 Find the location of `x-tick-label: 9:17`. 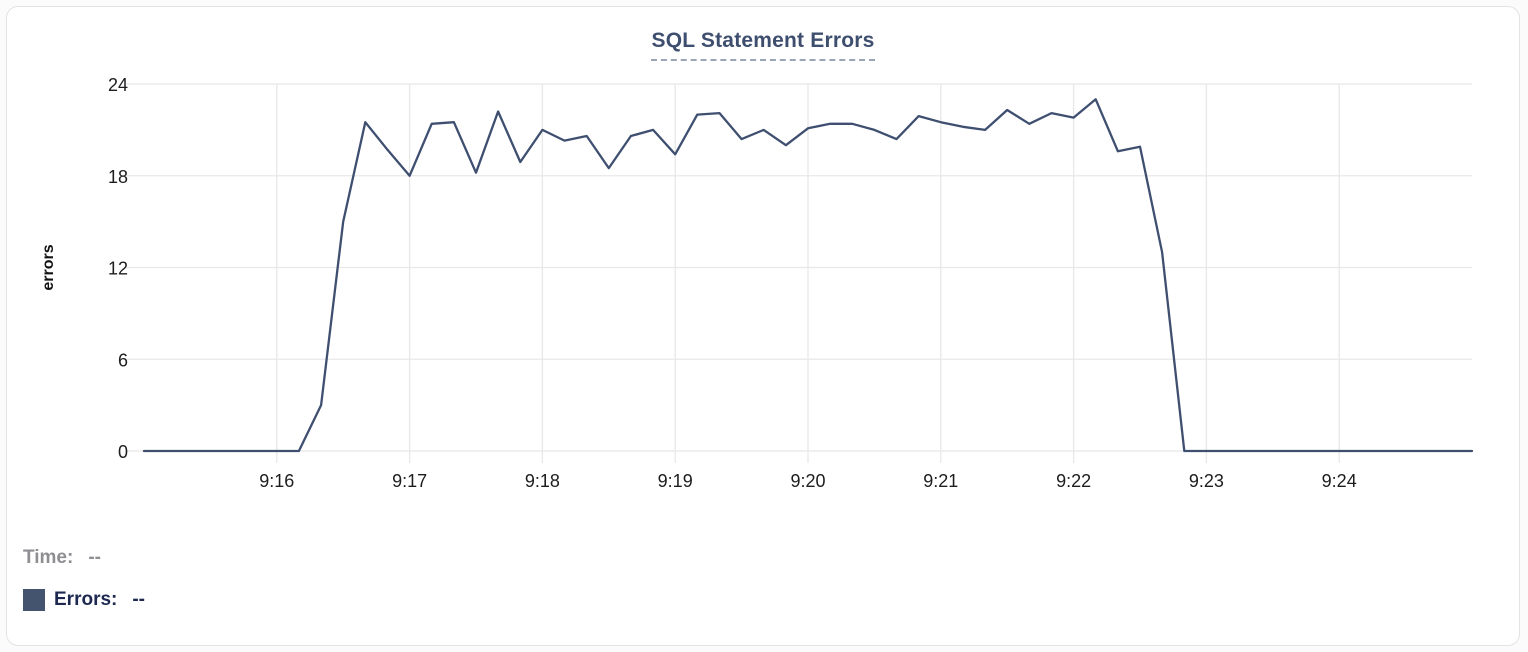

x-tick-label: 9:17 is located at coordinates (409, 481).